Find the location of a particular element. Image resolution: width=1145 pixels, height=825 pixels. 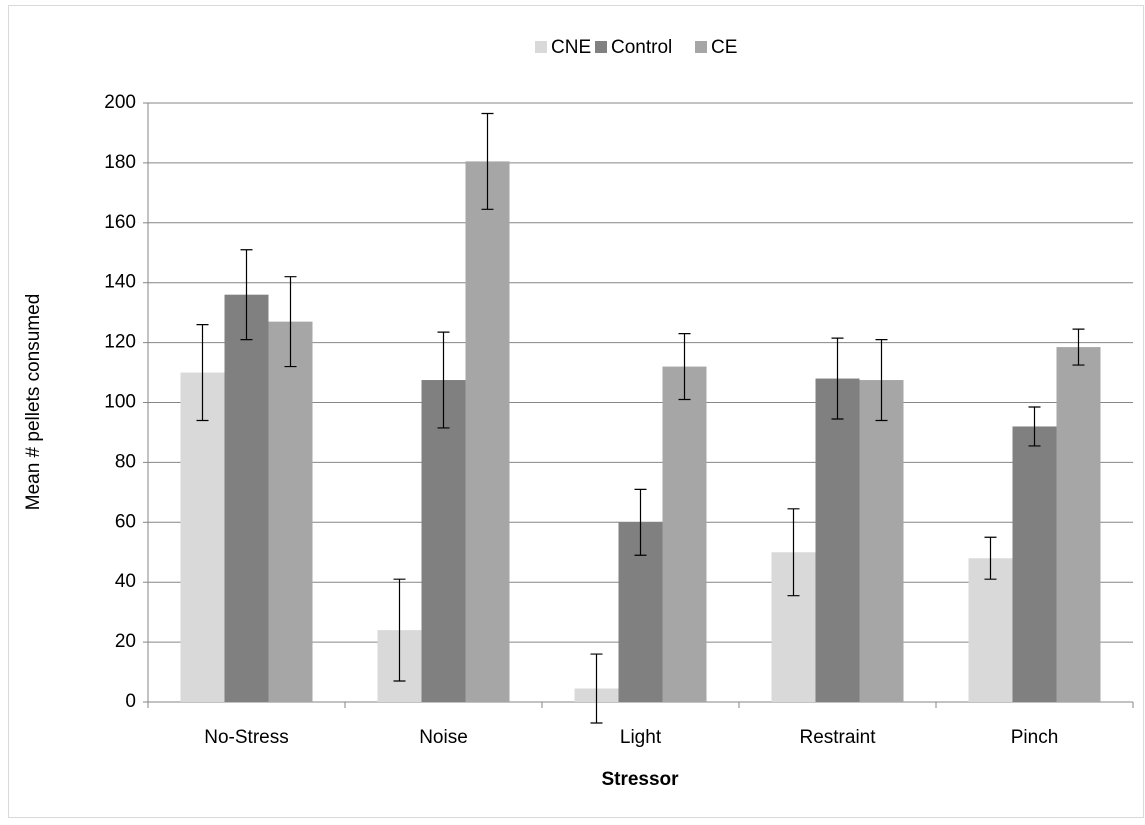

y-tick-label: 40 is located at coordinates (125, 581).